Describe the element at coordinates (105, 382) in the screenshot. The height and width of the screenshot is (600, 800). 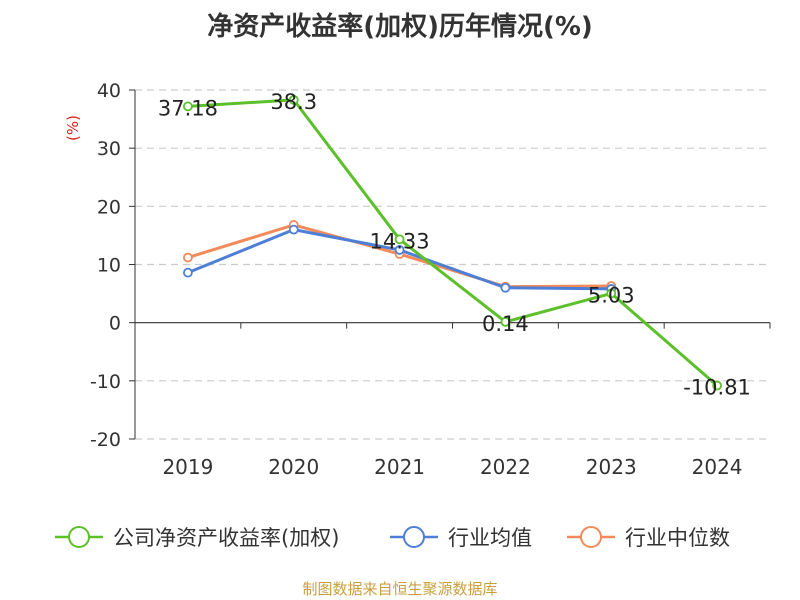
I see `y-tick-label: -10` at that location.